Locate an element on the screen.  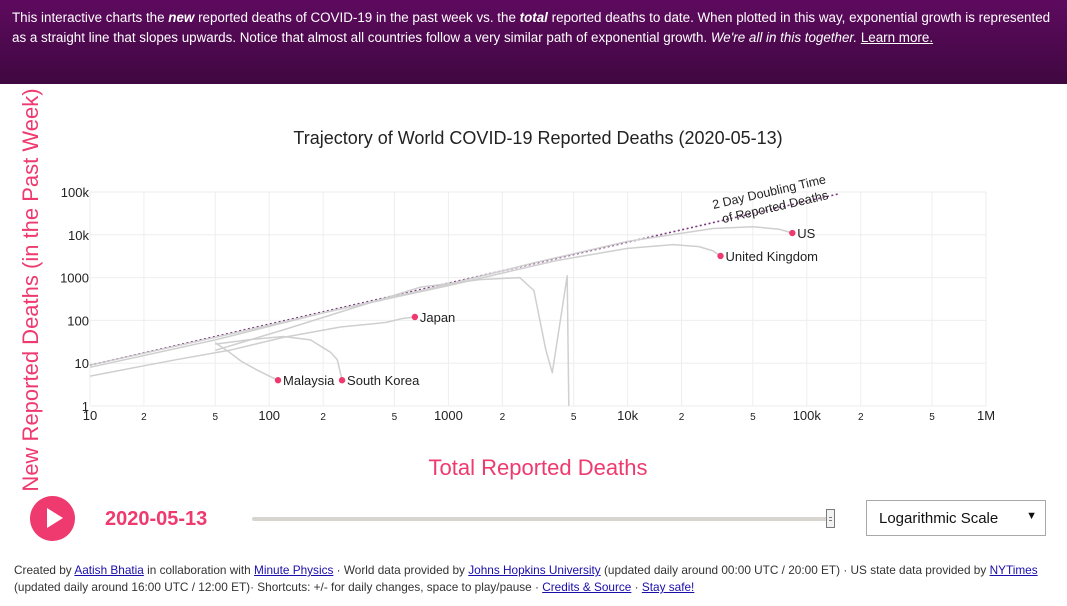
y-tick-label: 10k is located at coordinates (78, 235).